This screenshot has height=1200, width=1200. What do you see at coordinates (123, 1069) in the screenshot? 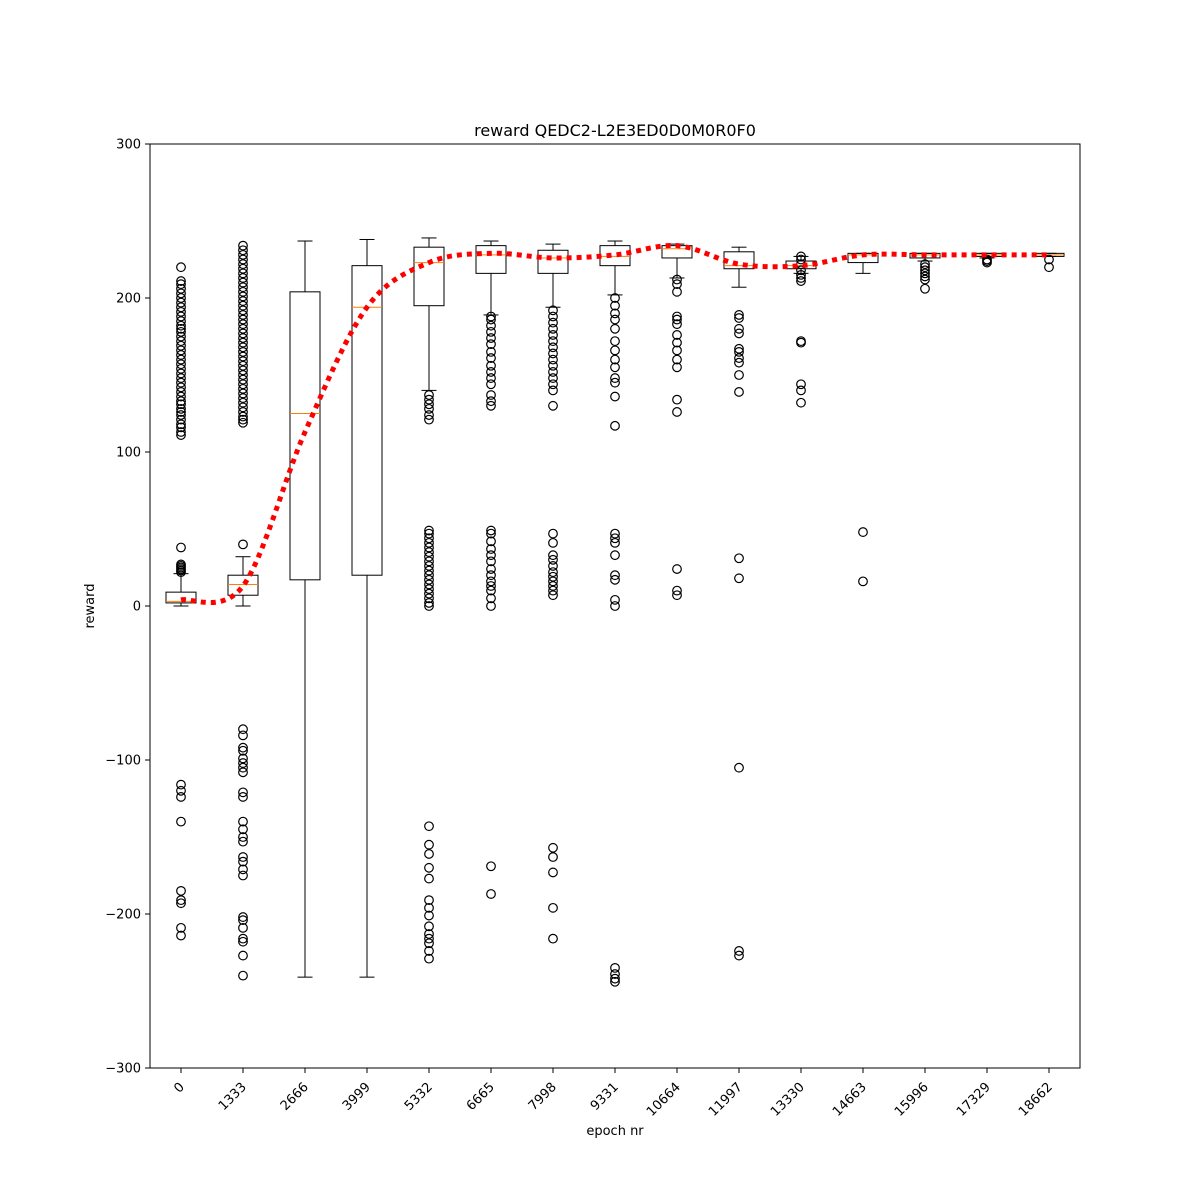
I see `y-tick-label: −300` at bounding box center [123, 1069].